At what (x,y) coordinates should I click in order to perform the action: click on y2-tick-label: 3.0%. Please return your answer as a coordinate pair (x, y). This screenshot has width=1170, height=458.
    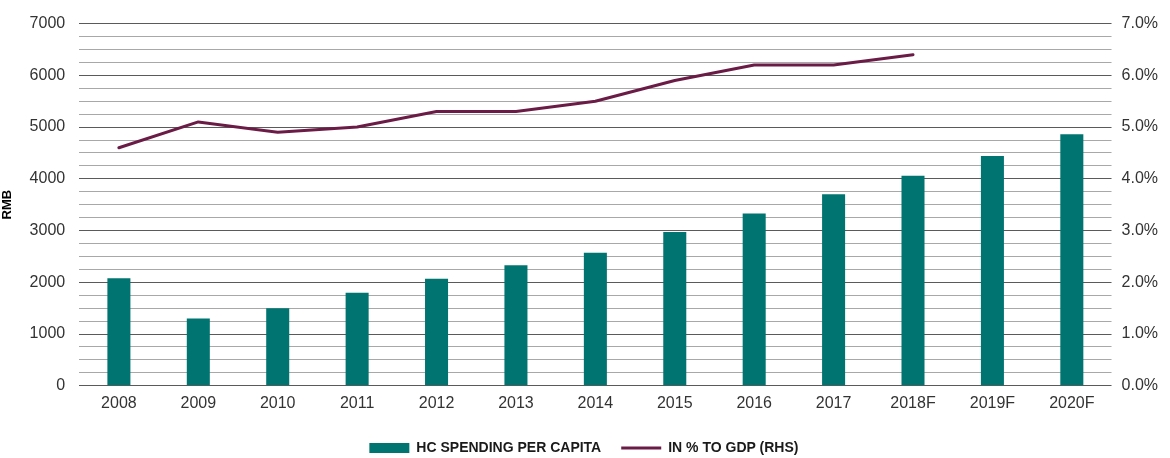
    Looking at the image, I should click on (1139, 229).